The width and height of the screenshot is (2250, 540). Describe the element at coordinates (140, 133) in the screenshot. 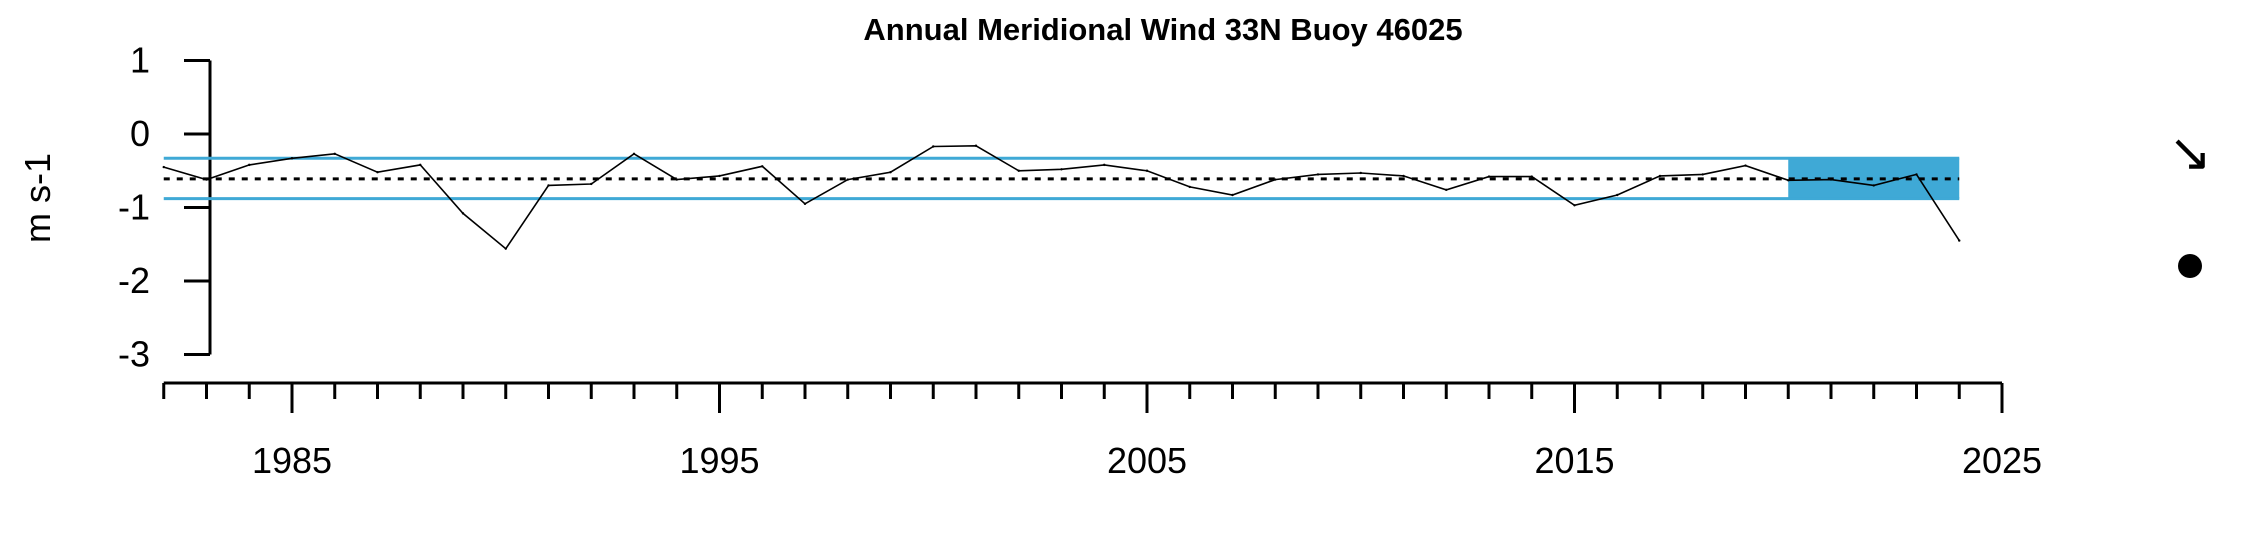

I see `y-tick-label: 0` at that location.